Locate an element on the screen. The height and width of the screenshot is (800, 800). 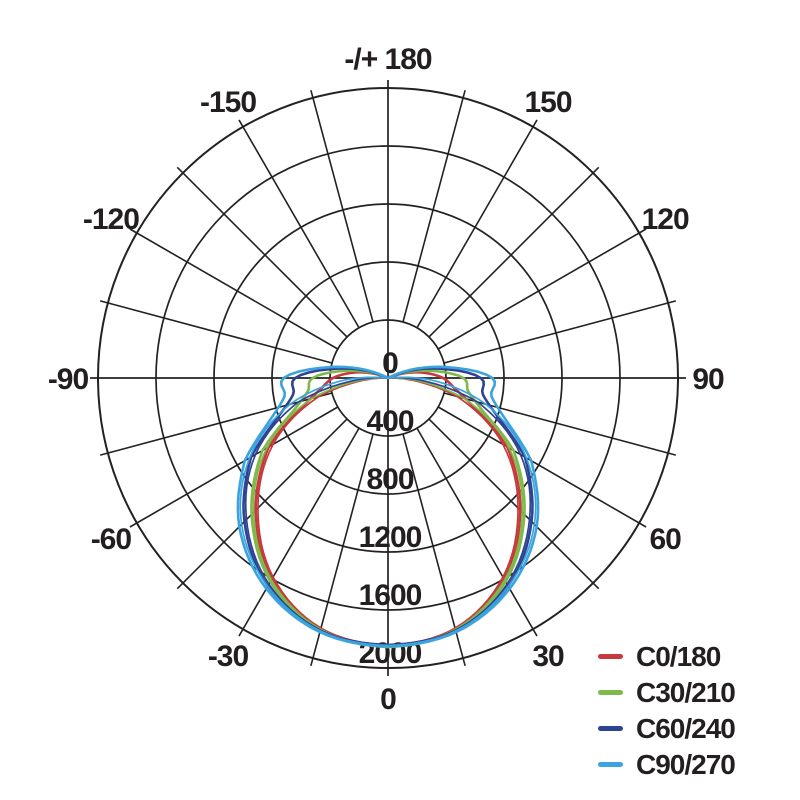
legend-item-c0-180: C0/180 is located at coordinates (666, 656).